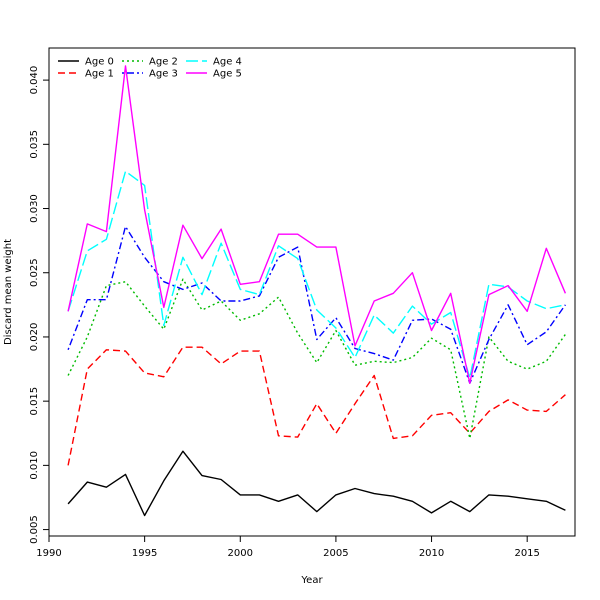  I want to click on y-axis-label: Discard mean weight, so click(8, 292).